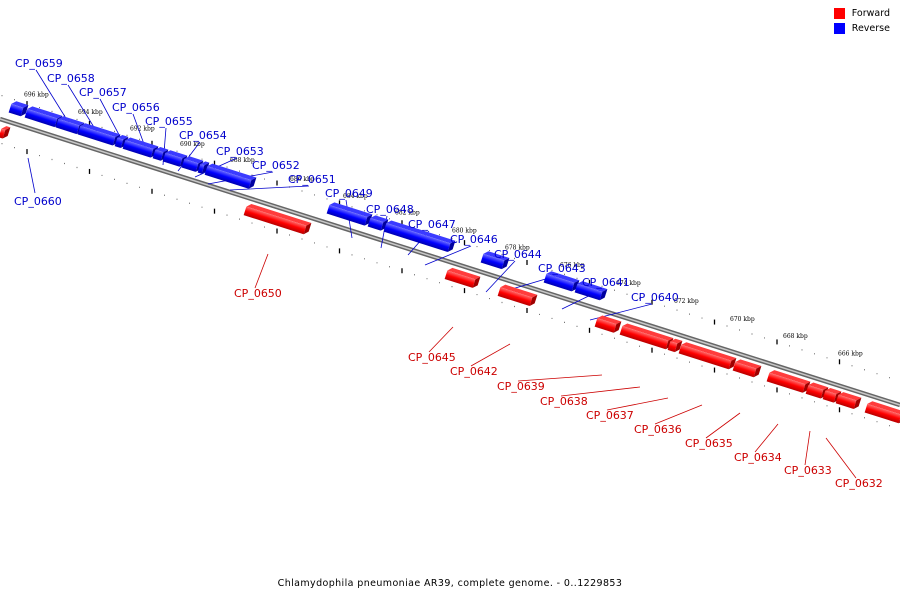 The height and width of the screenshot is (600, 900). What do you see at coordinates (758, 457) in the screenshot?
I see `gene-label-cp-0634: CP_0634` at bounding box center [758, 457].